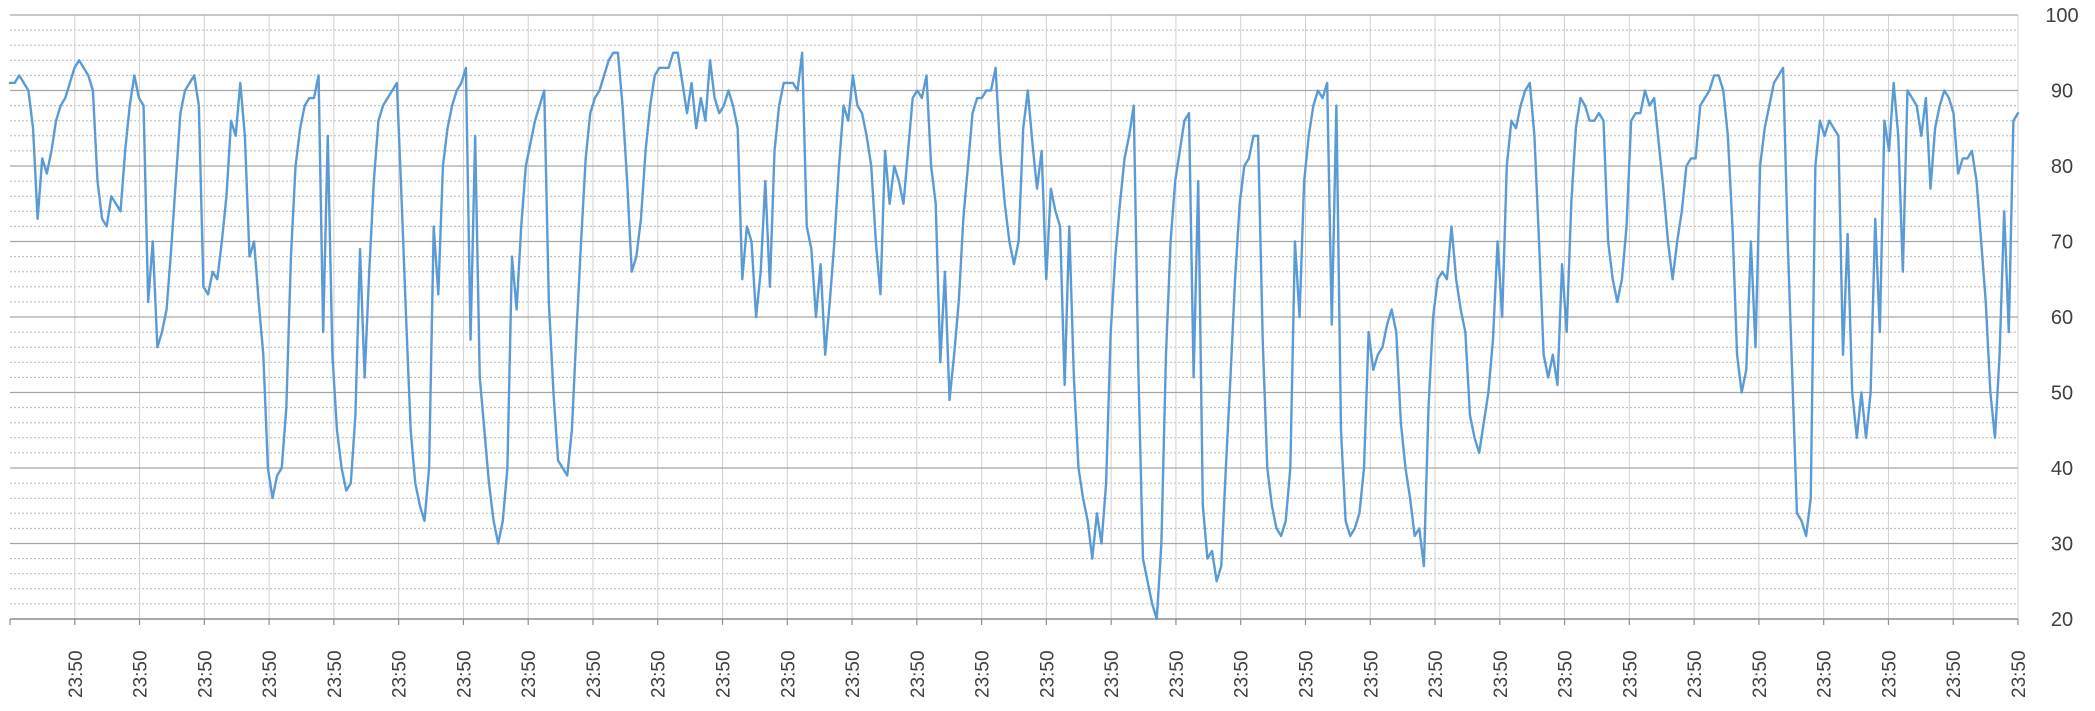  I want to click on y-tick-label: 50, so click(2062, 394).